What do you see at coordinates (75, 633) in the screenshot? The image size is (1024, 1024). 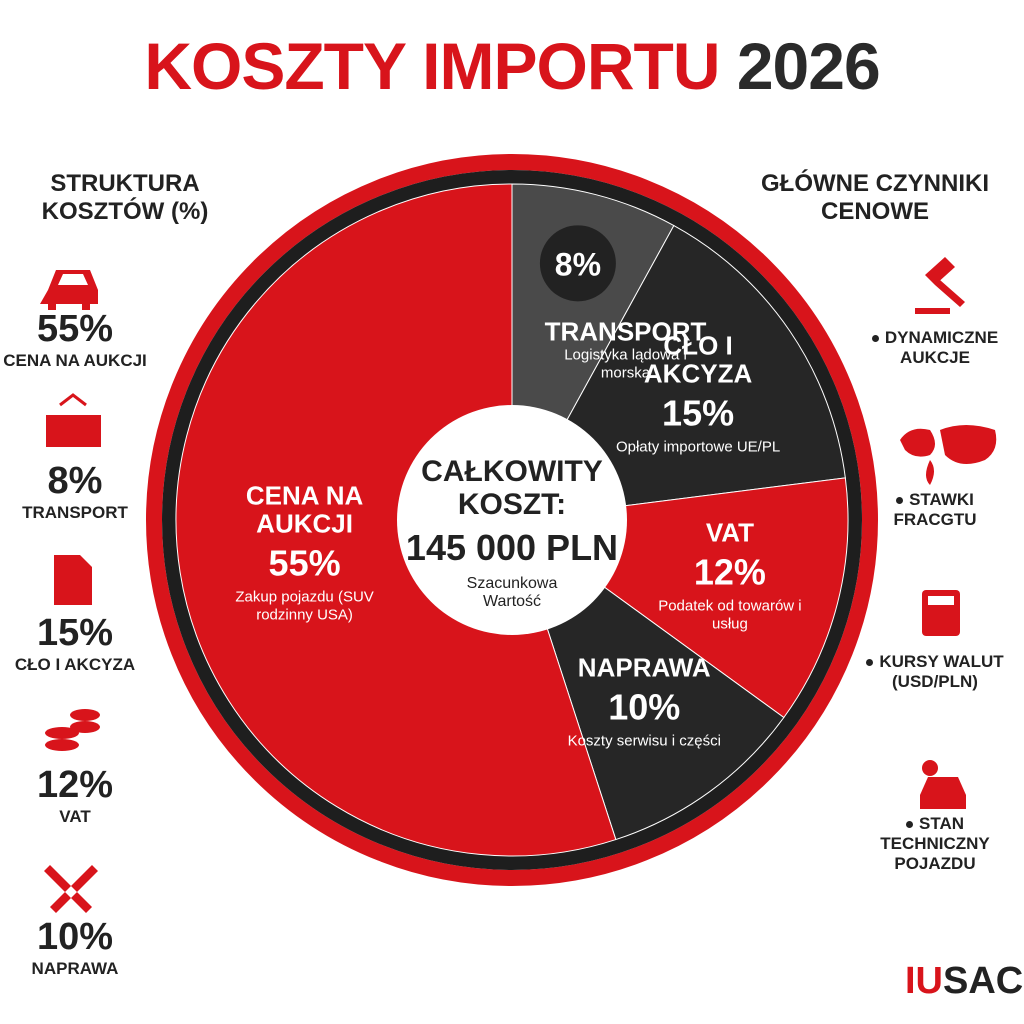 I see `legend-percent: 15%` at bounding box center [75, 633].